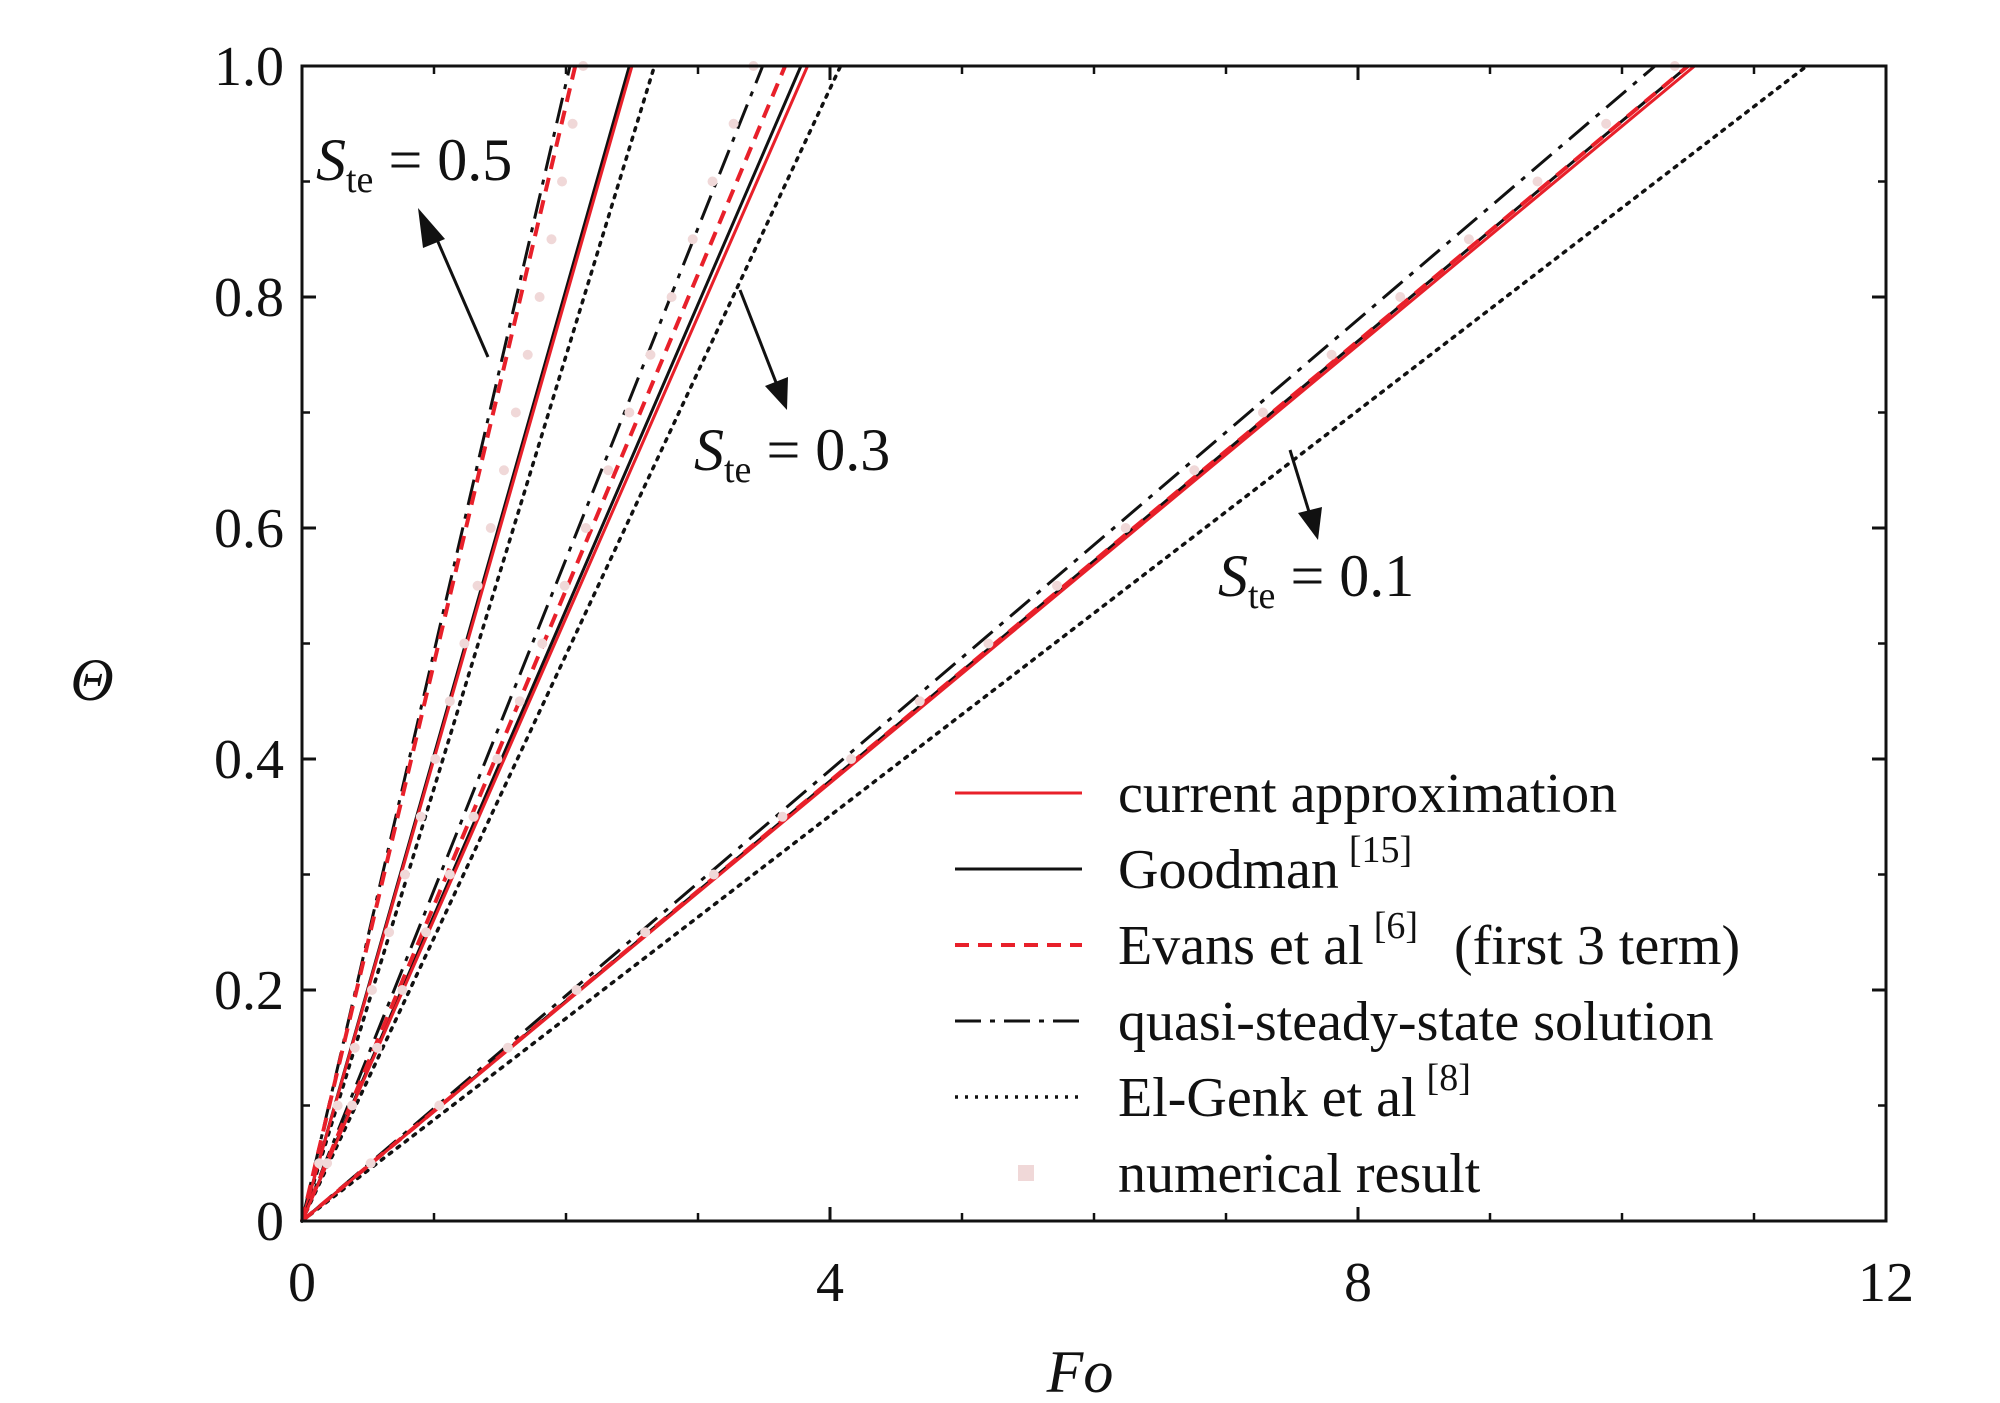 Image resolution: width=2000 pixels, height=1403 pixels. Describe the element at coordinates (1080, 1371) in the screenshot. I see `x-axis-title: Fo` at that location.